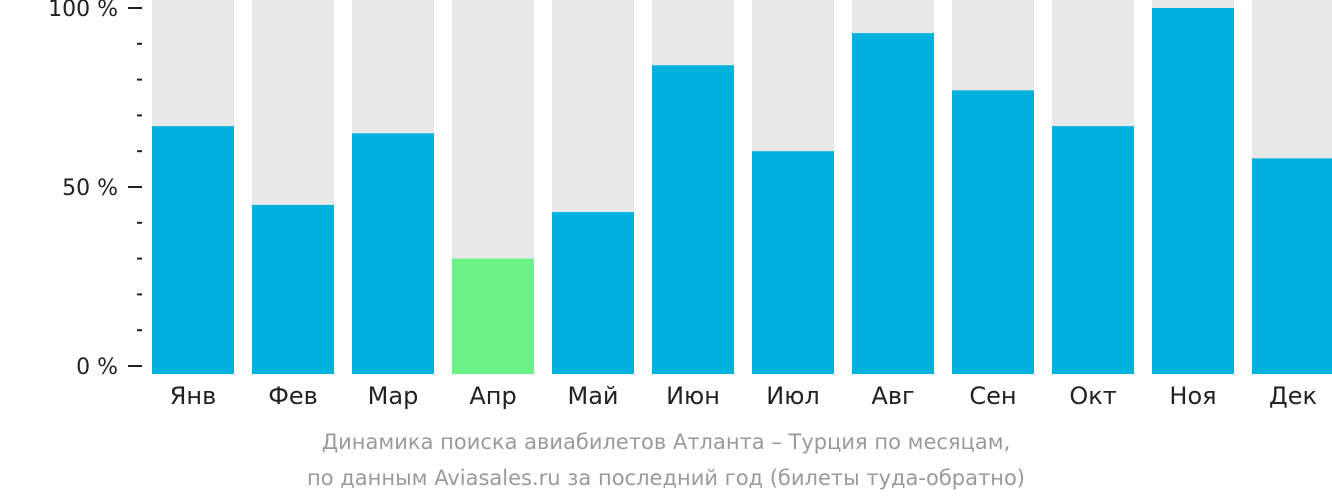  I want to click on x-tick-label: Июн, so click(693, 396).